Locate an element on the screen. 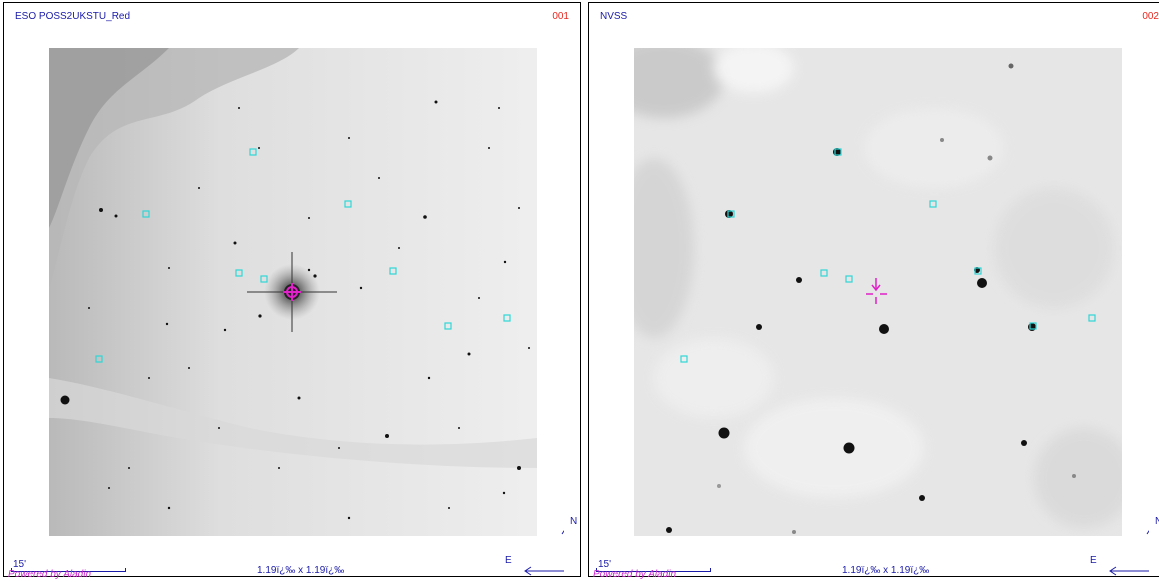 This screenshot has height=582, width=1159. survey-label: ESO POSS2UKSTU_Red is located at coordinates (73, 16).